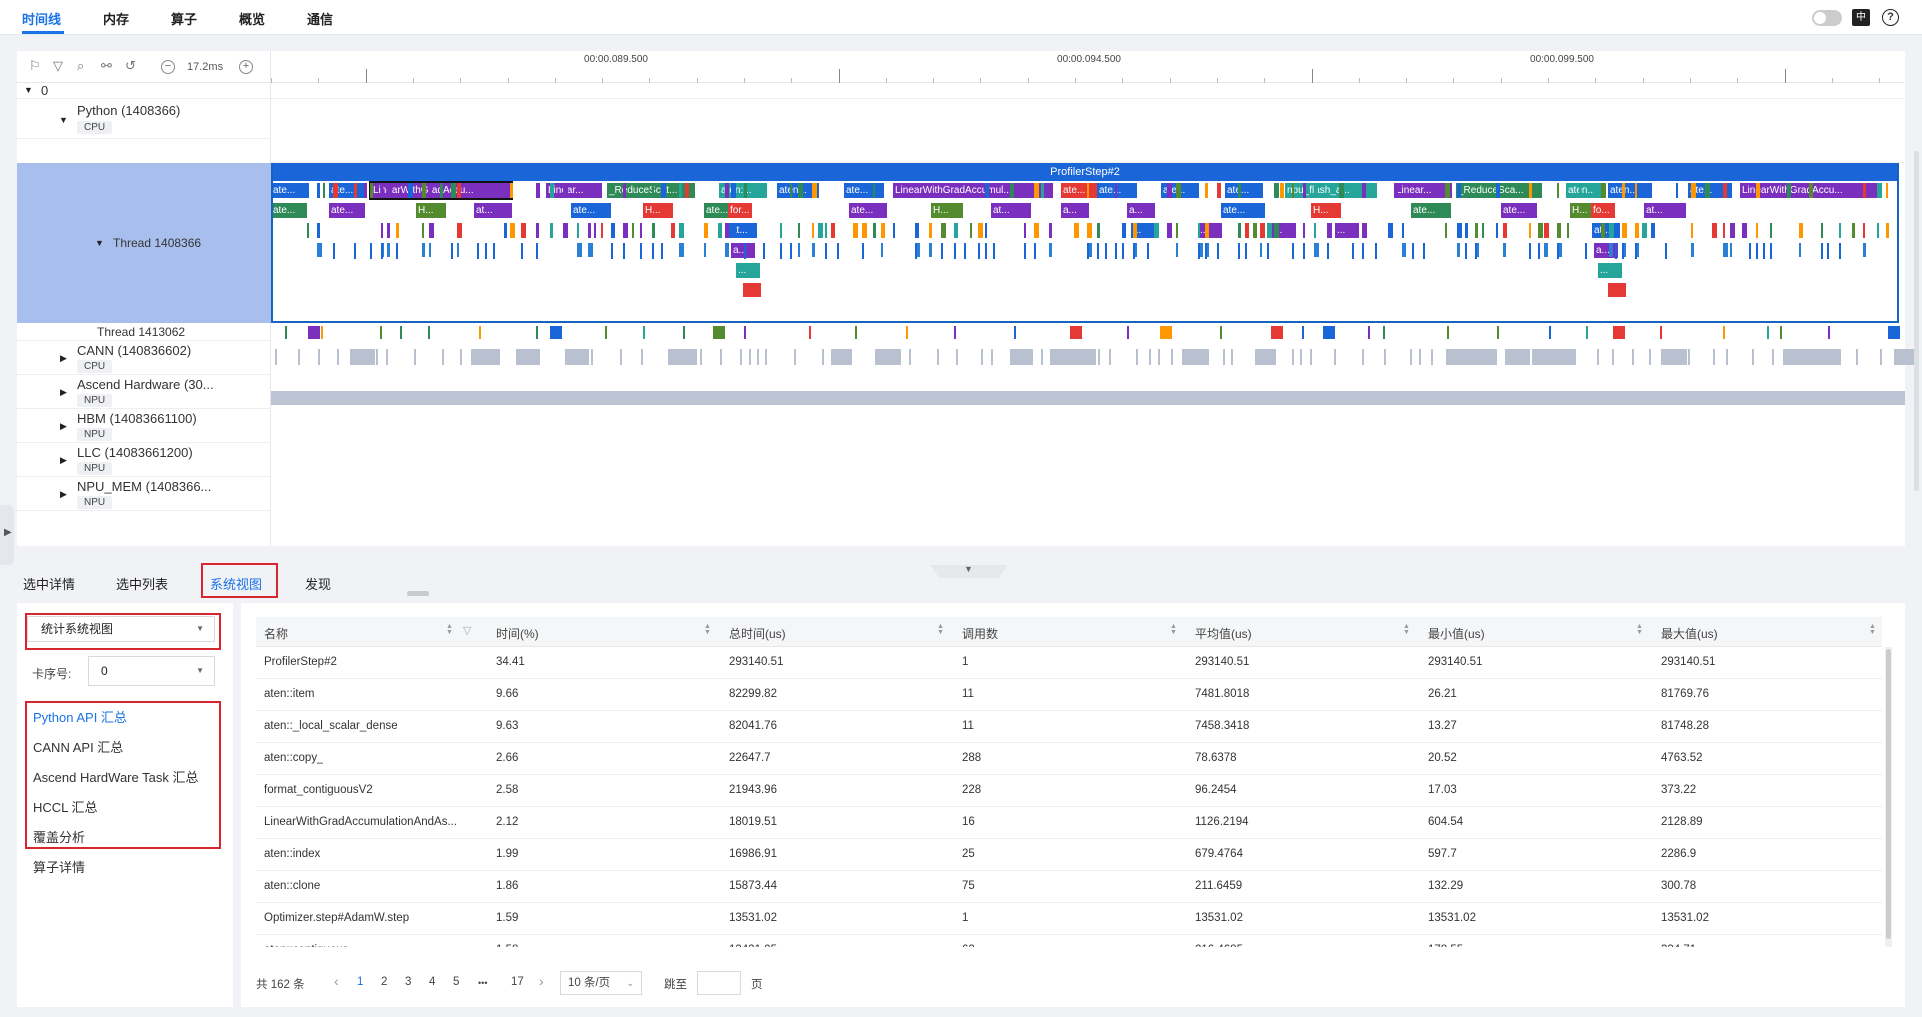 The height and width of the screenshot is (1017, 1922). I want to click on flame-step-bar: ProfilerStep#2, so click(1085, 172).